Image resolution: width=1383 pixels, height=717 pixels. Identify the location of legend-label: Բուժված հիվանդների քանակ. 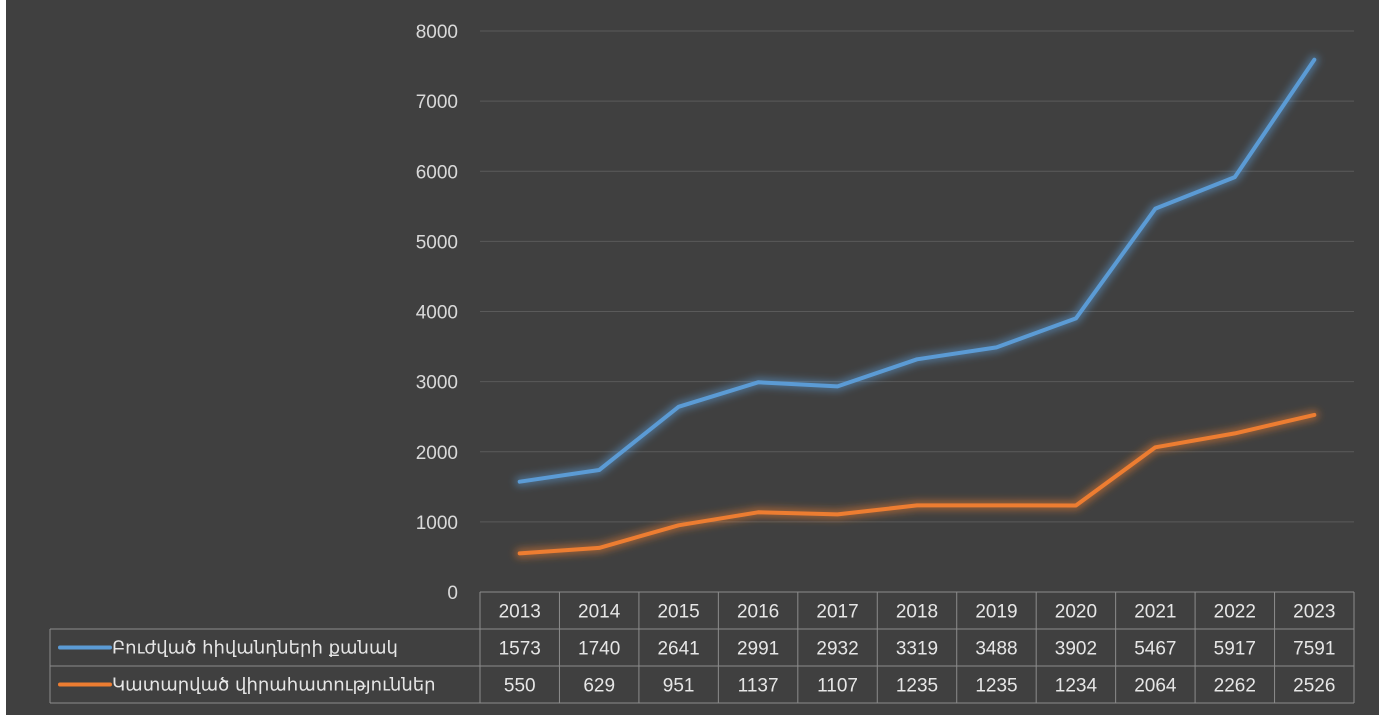
(255, 648).